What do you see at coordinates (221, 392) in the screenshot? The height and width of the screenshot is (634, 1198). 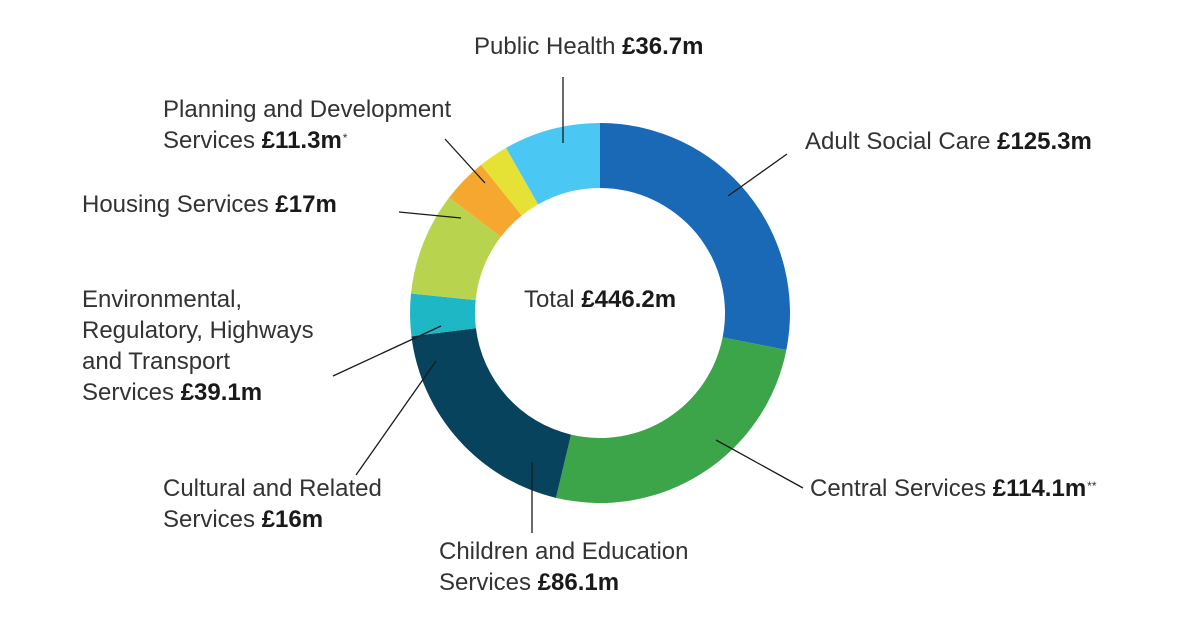 I see `label-environmental-value: £39.1m` at bounding box center [221, 392].